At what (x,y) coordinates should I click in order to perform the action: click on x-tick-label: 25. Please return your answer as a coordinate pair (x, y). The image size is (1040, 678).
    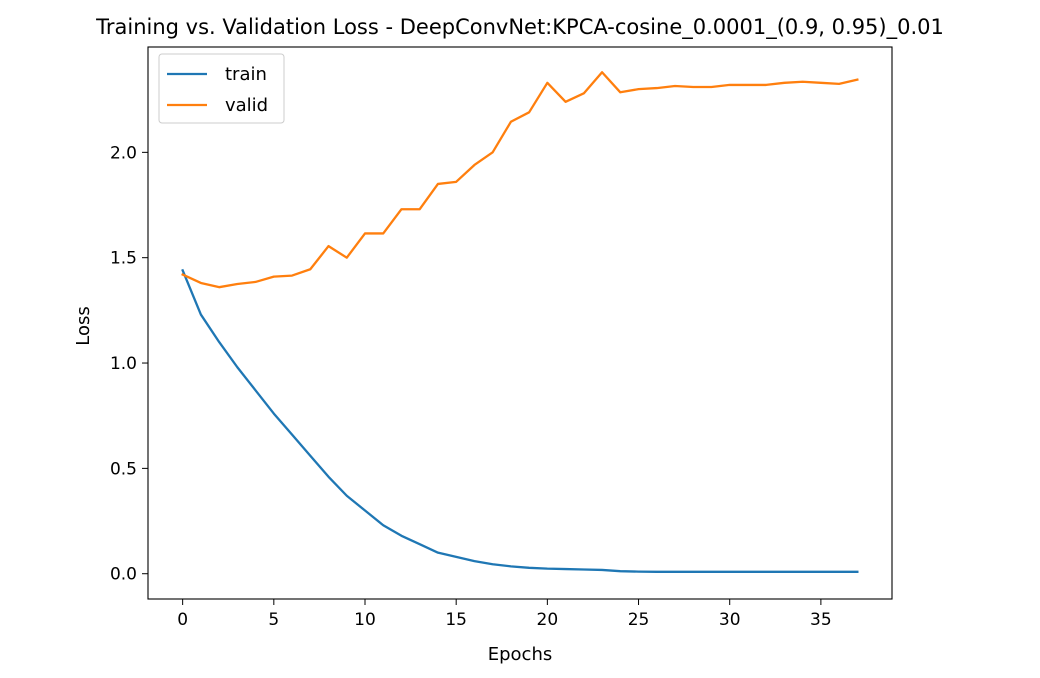
    Looking at the image, I should click on (639, 620).